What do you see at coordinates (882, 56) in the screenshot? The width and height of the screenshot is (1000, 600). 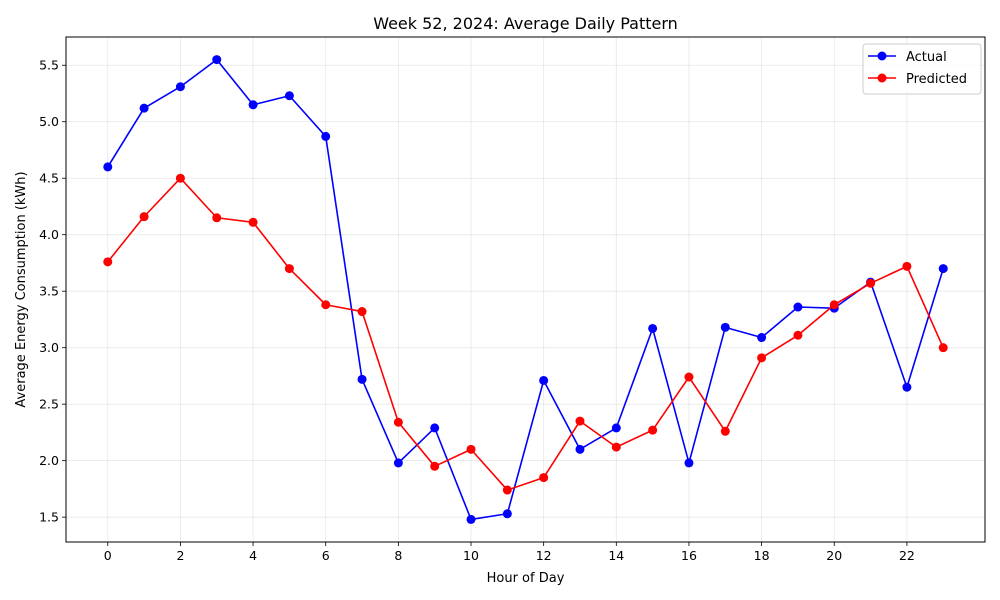 I see `legend-actual-marker` at bounding box center [882, 56].